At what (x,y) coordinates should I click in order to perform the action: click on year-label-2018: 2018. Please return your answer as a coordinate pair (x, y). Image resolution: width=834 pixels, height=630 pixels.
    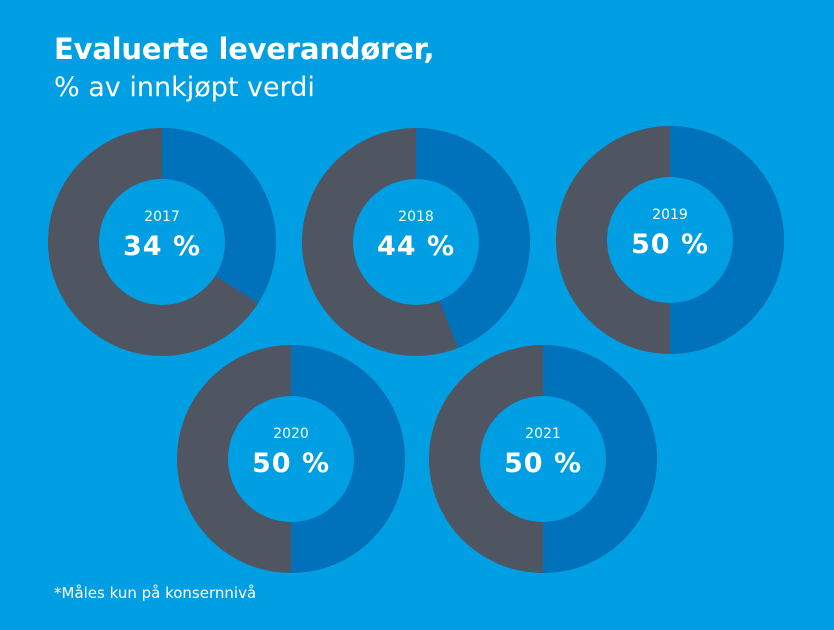
    Looking at the image, I should click on (416, 217).